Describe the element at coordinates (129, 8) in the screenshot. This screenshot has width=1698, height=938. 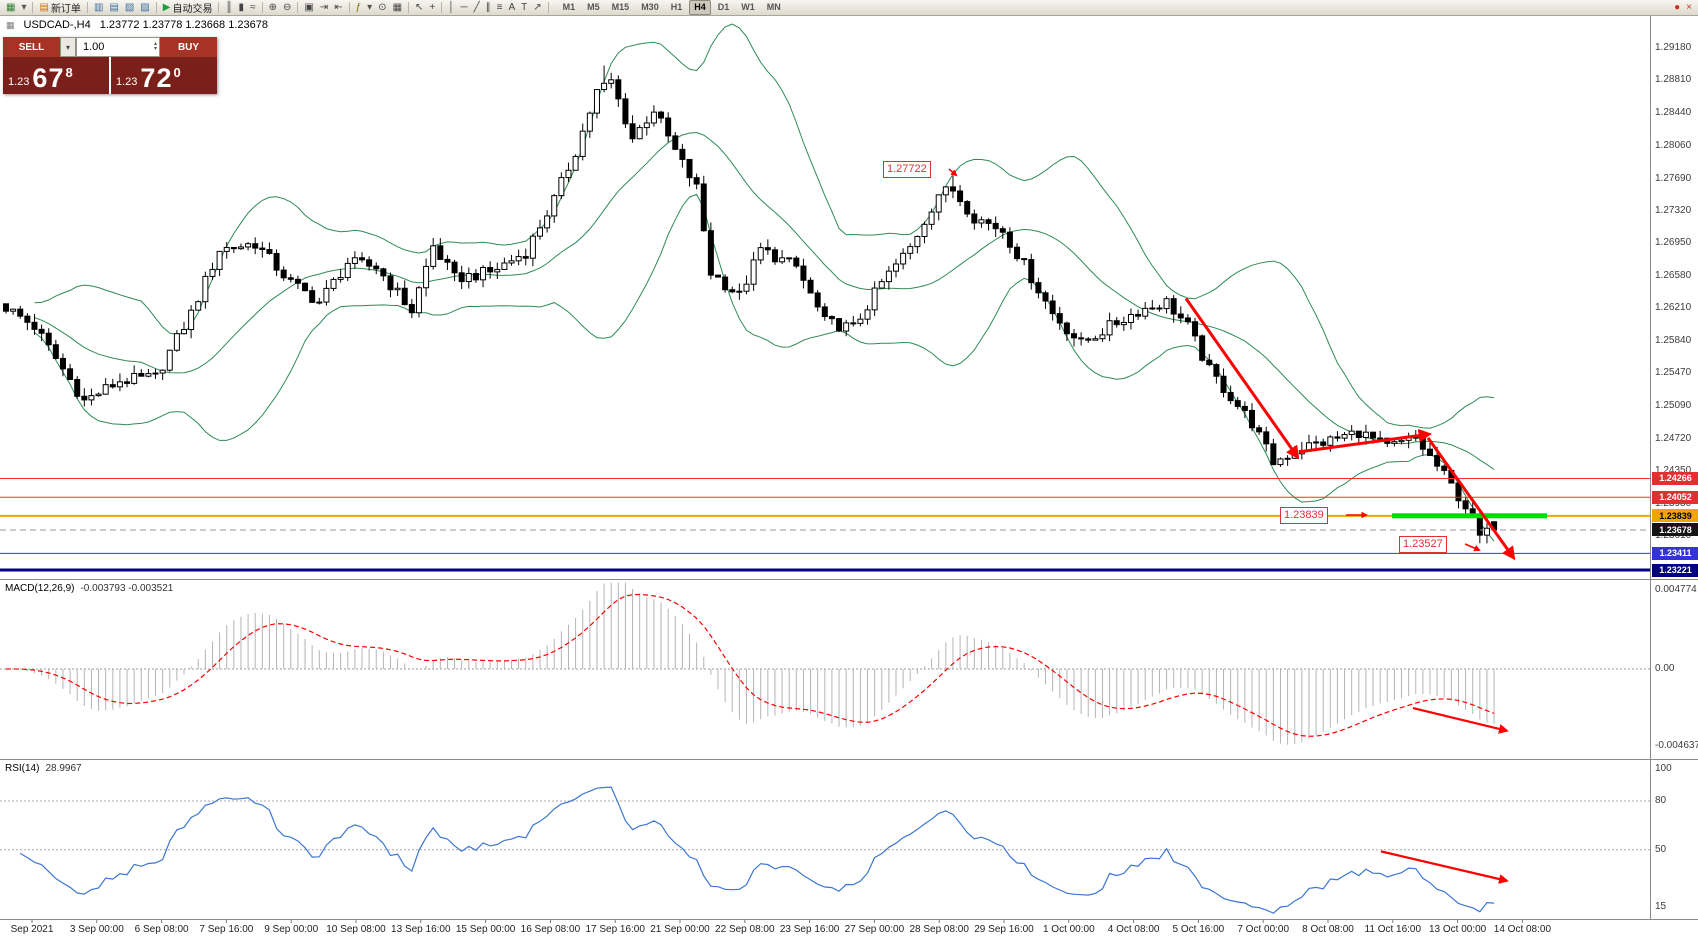
I see `navigator-button: ▧` at that location.